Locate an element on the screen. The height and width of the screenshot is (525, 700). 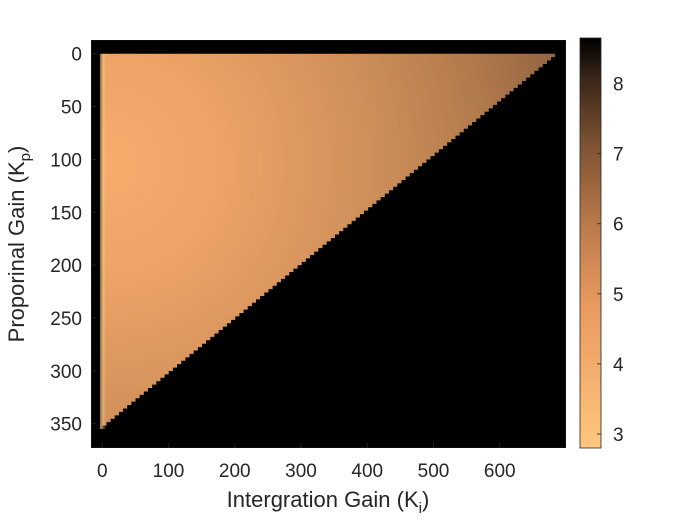
colorbar is located at coordinates (590, 243).